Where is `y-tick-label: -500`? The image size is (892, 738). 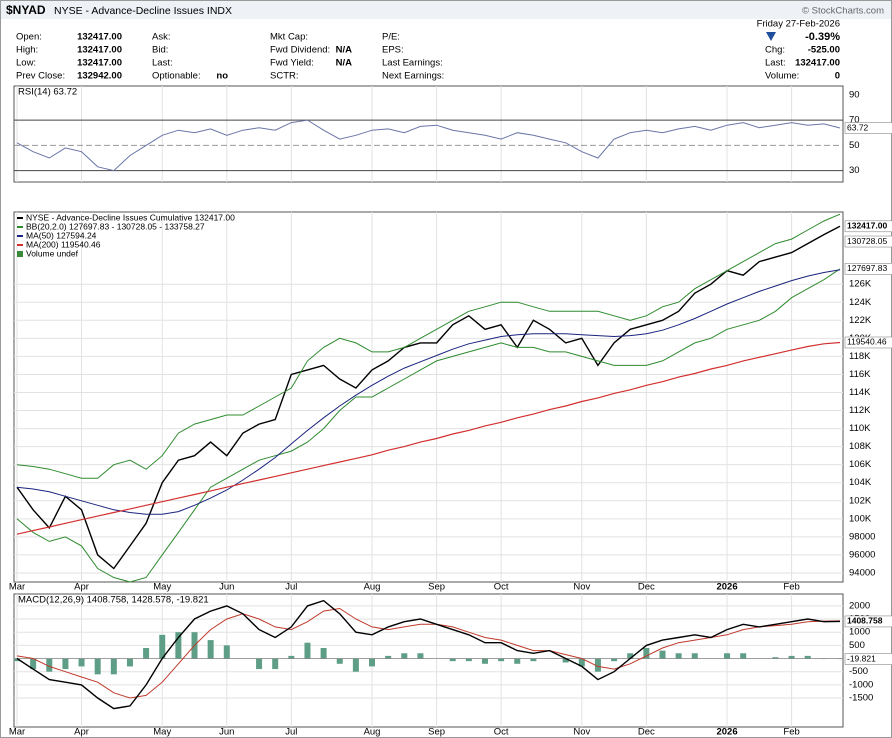
y-tick-label: -500 is located at coordinates (858, 671).